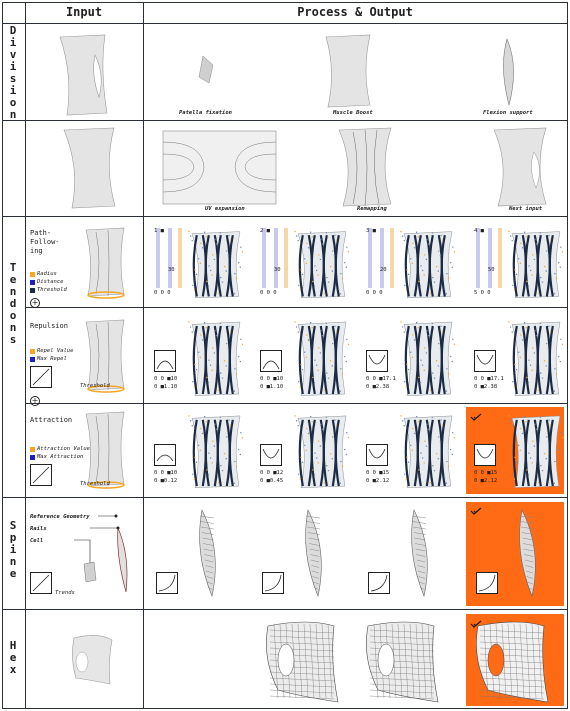 This screenshot has height=711, width=570. What do you see at coordinates (65, 593) in the screenshot?
I see `trends-label: Trends` at bounding box center [65, 593].